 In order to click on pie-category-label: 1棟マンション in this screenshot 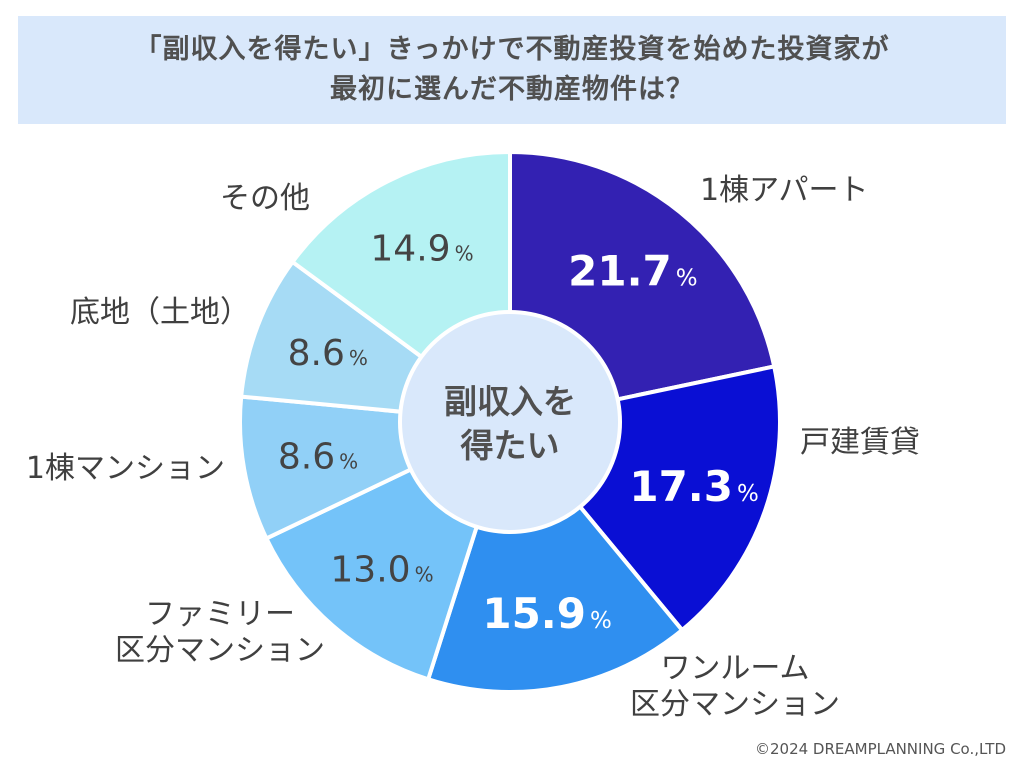, I will do `click(125, 468)`.